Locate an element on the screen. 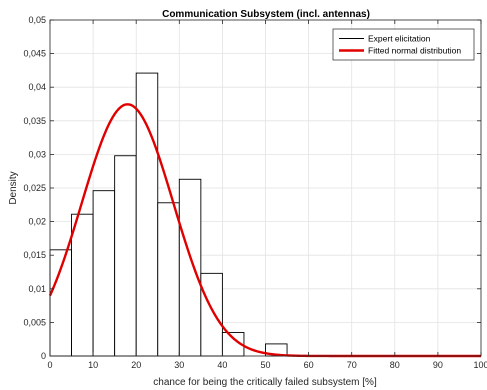 The image size is (487, 390). y-tick-label: 0,025 is located at coordinates (34, 188).